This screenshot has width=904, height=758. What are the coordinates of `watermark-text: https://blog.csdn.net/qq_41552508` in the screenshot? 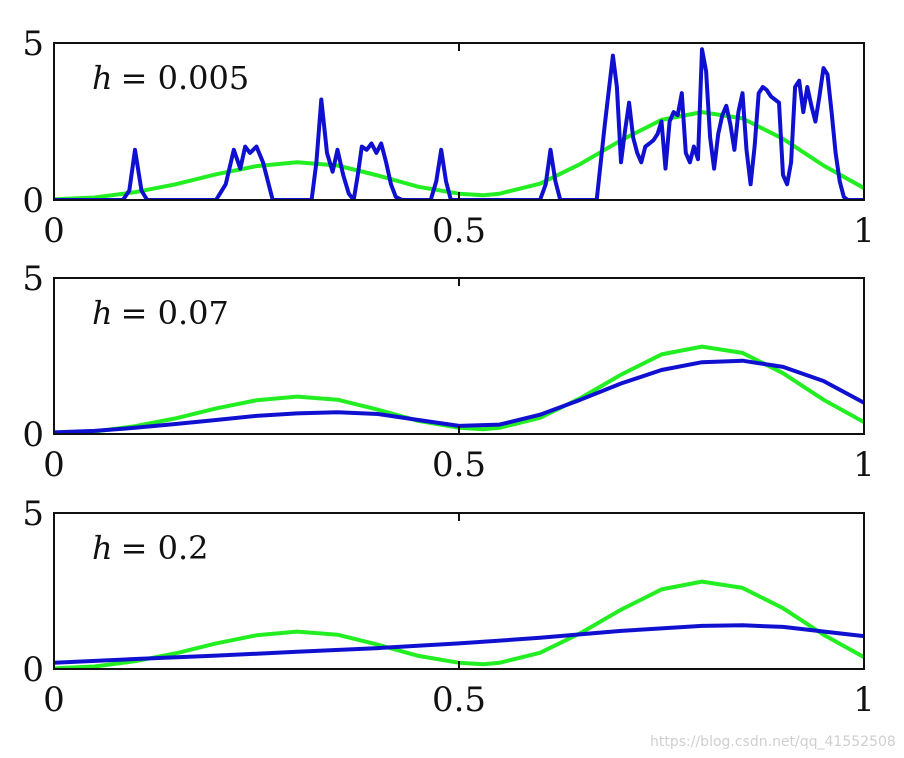 It's located at (773, 742).